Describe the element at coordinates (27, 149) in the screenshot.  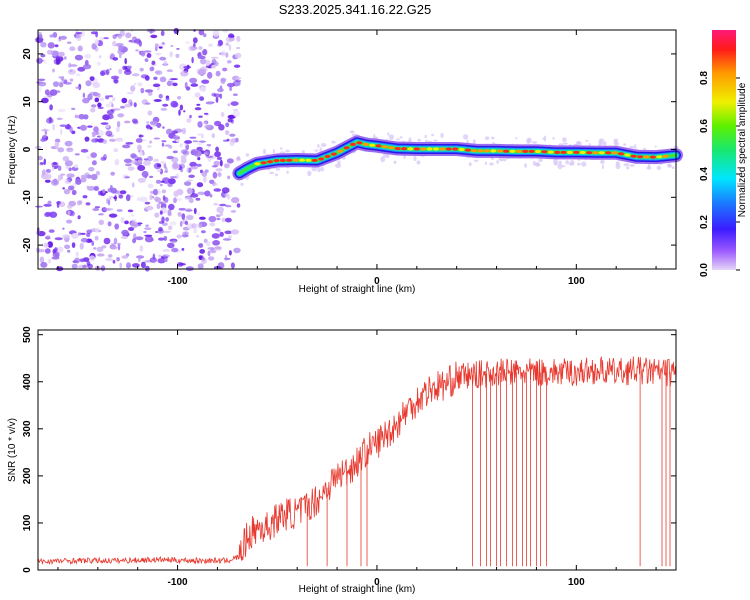
I see `y-tick-label: 0` at that location.